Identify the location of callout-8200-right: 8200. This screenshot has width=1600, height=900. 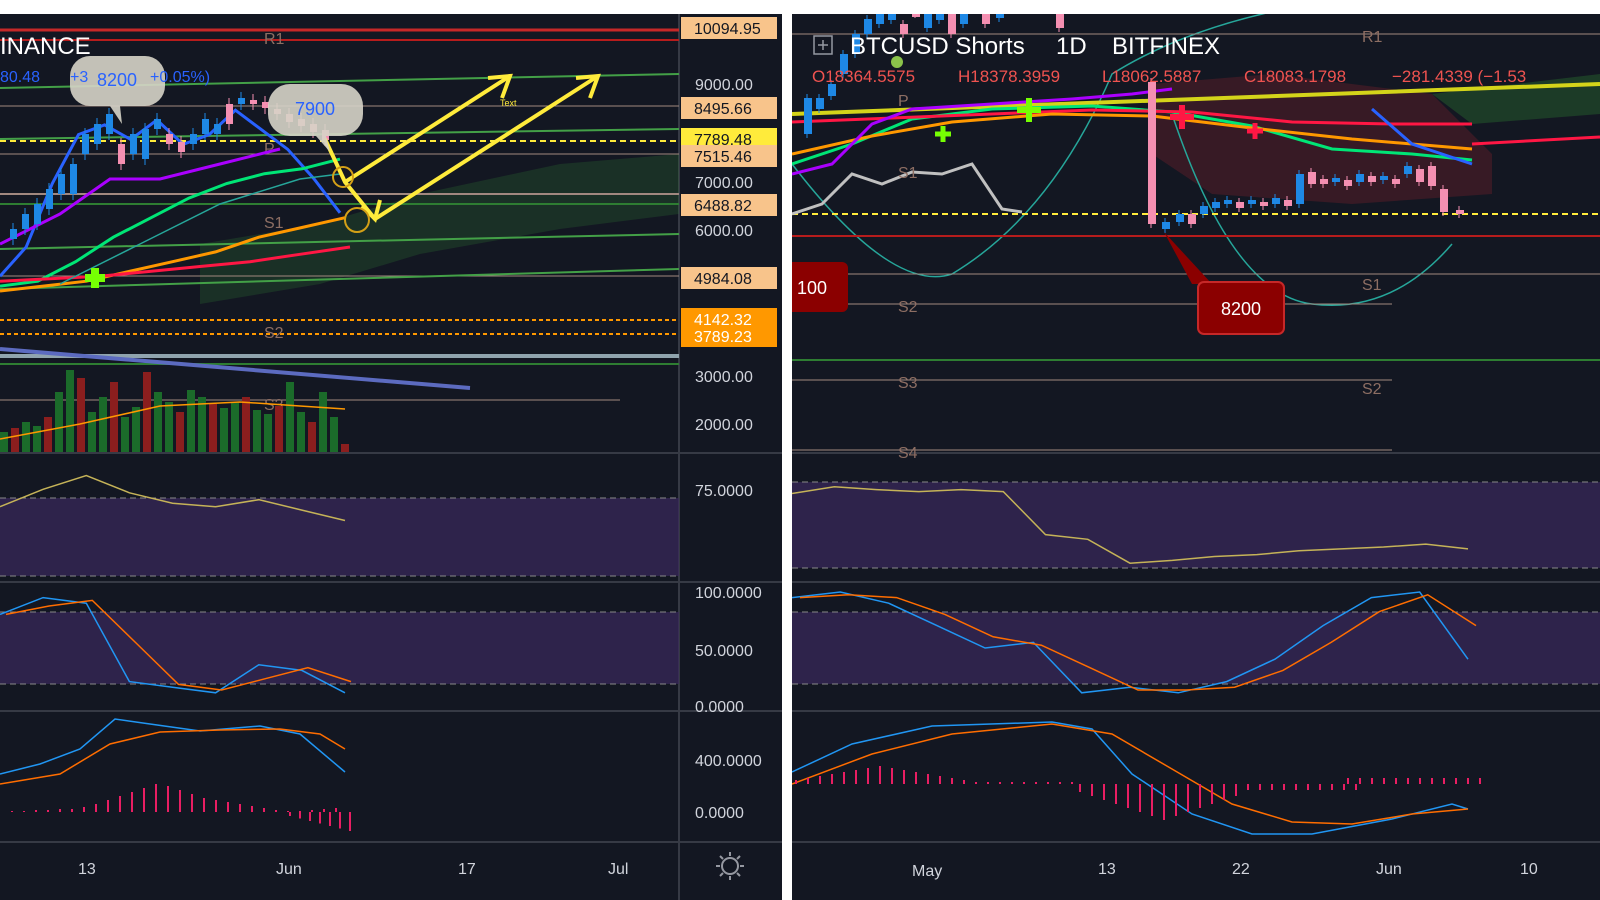
(1224, 283).